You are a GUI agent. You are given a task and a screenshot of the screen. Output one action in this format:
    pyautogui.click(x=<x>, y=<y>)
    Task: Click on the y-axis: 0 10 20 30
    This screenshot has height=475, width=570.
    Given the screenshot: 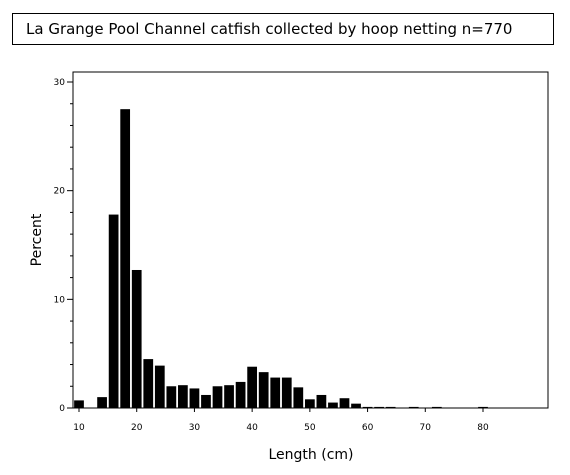 What is the action you would take?
    pyautogui.click(x=63, y=246)
    